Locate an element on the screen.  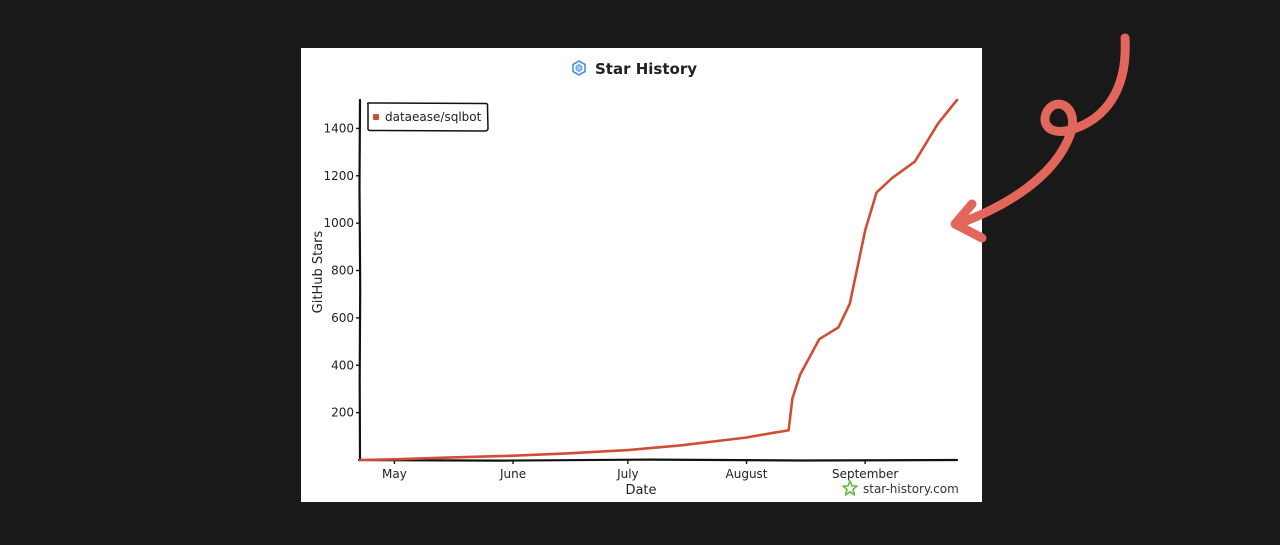
watermark-label: star-history.com is located at coordinates (911, 489).